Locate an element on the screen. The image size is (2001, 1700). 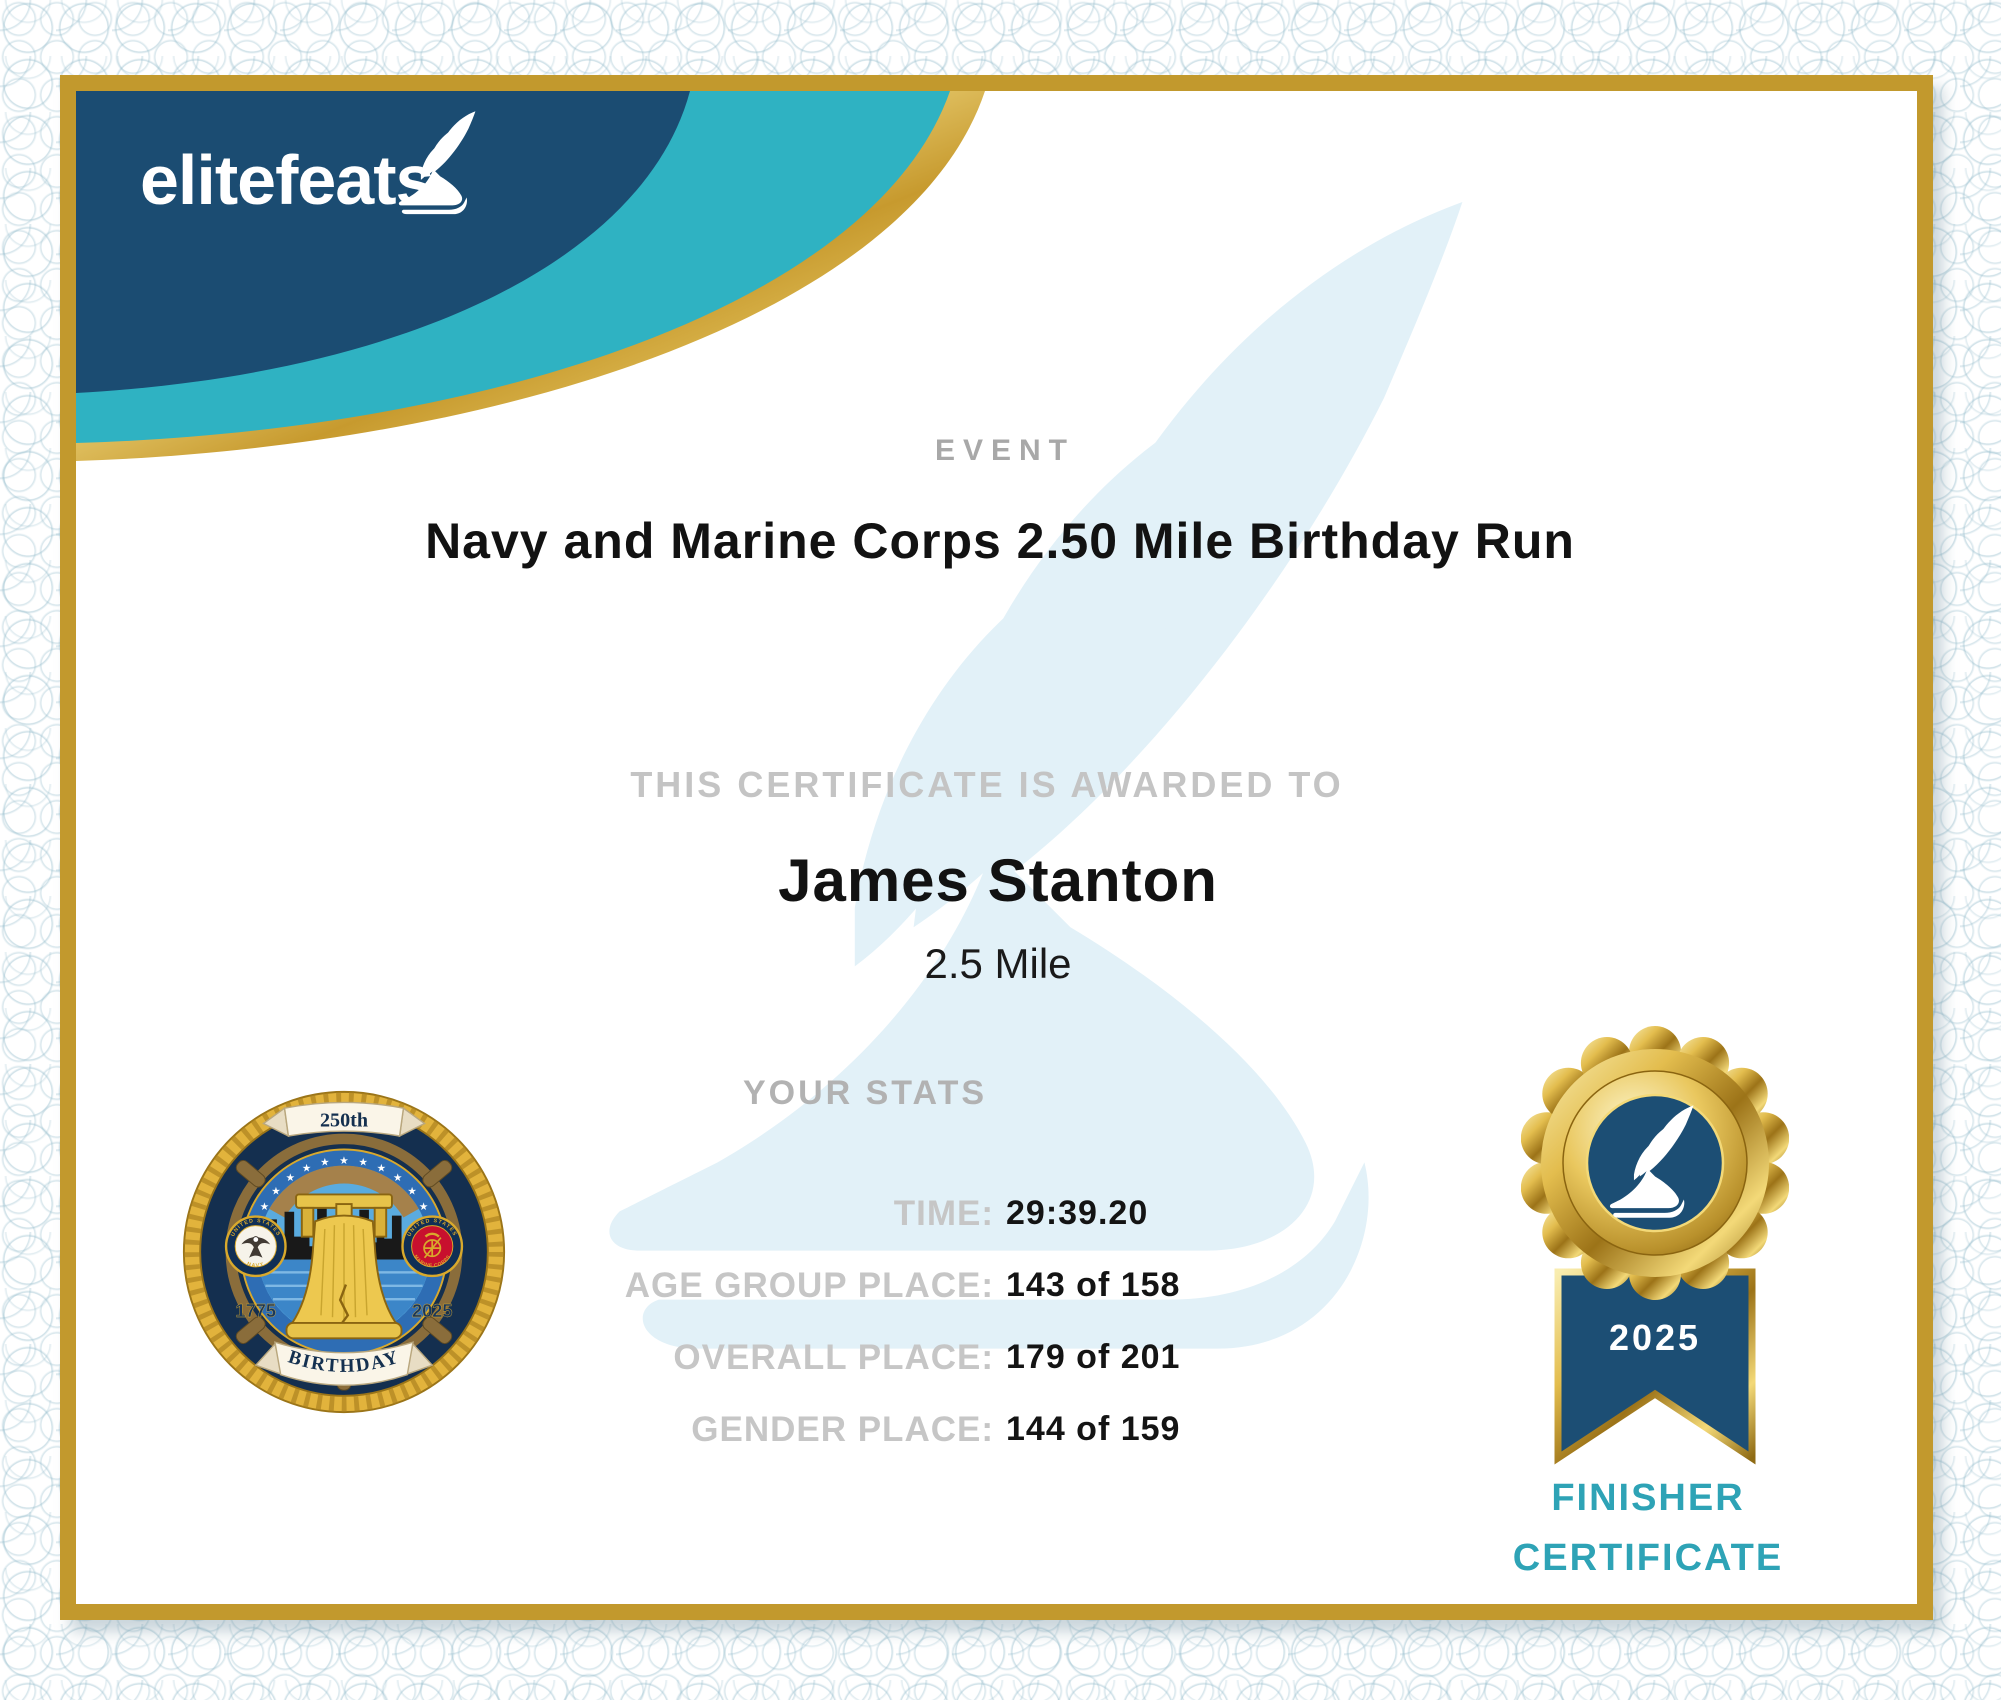
elitefeats-logo: elitefeats is located at coordinates (286, 180).